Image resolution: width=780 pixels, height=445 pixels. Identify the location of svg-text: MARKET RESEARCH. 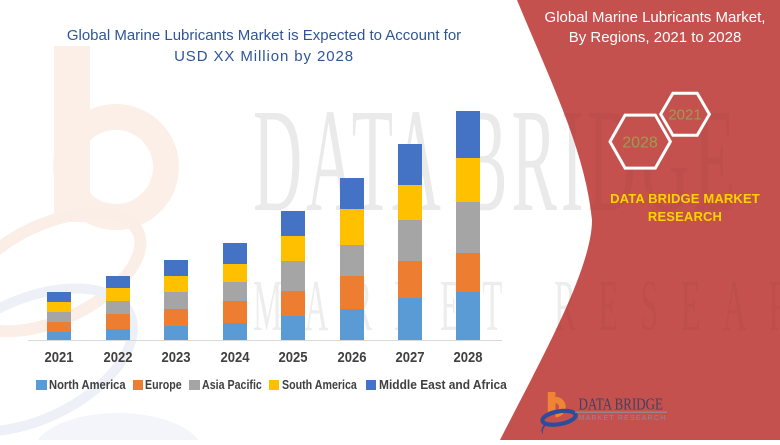
(623, 418).